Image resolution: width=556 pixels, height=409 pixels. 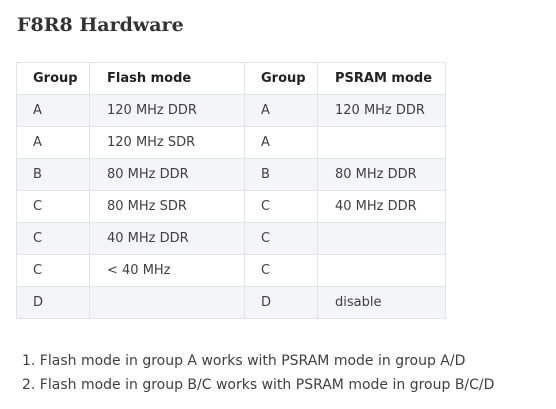 I want to click on table-row: C 40 MHz DDR C, so click(x=231, y=238).